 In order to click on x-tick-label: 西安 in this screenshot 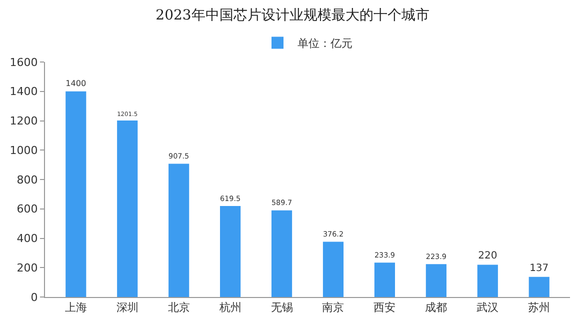, I will do `click(385, 307)`.